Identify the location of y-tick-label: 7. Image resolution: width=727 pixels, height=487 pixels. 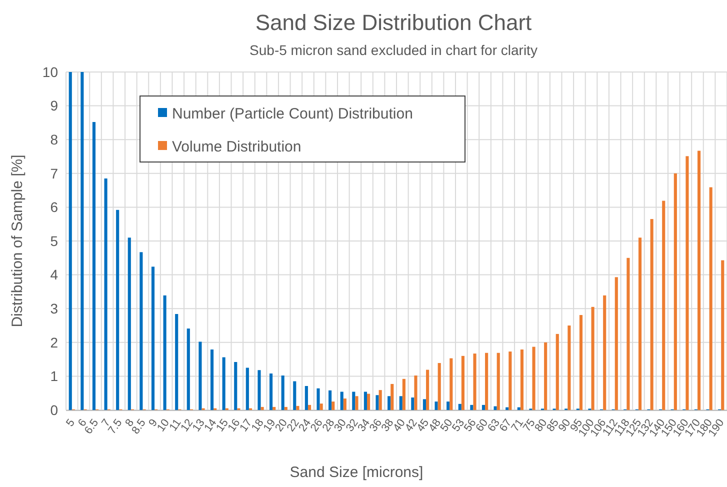
(54, 173).